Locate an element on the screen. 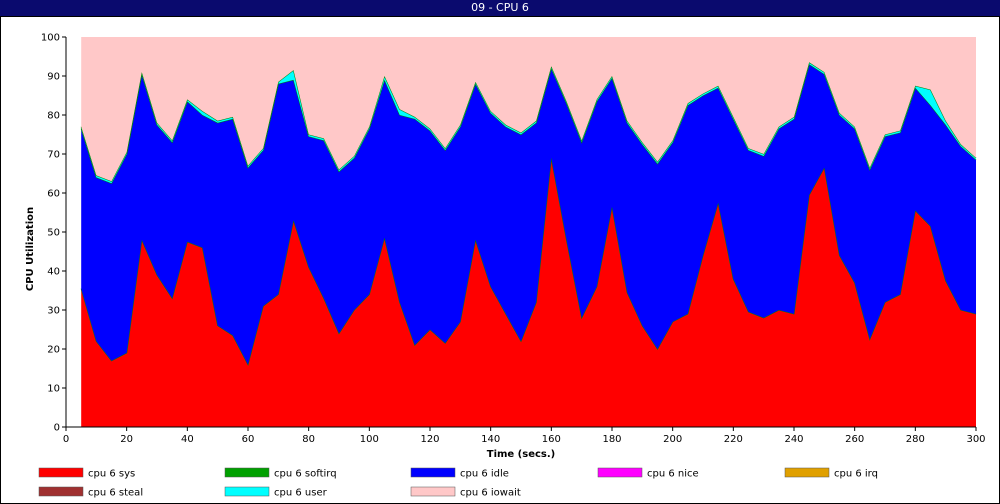 The image size is (1000, 504). y-tick-label: 20 is located at coordinates (53, 350).